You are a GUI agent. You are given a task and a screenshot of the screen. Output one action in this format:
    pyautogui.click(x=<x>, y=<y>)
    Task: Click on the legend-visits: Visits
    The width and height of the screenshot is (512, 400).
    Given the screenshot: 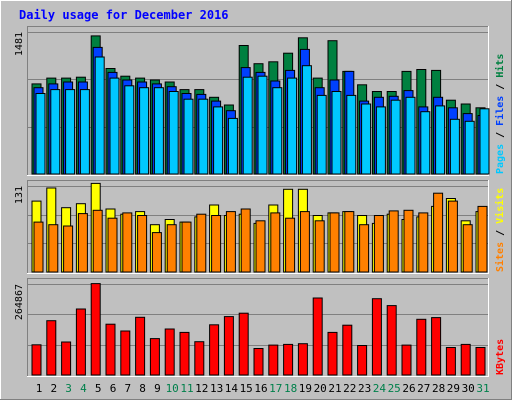 What is the action you would take?
    pyautogui.click(x=500, y=206)
    